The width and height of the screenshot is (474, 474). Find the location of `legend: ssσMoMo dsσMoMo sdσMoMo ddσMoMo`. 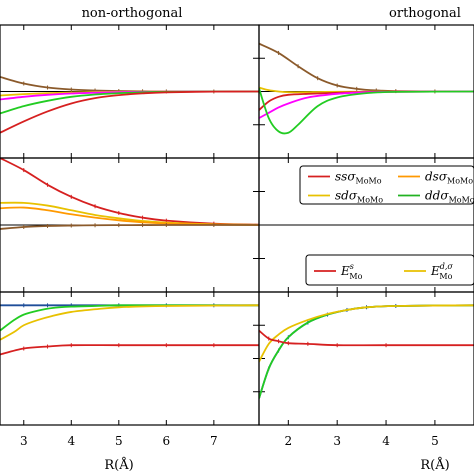

legend: ssσMoMo dsσMoMo sdσMoMo ddσMoMo is located at coordinates (386, 185).